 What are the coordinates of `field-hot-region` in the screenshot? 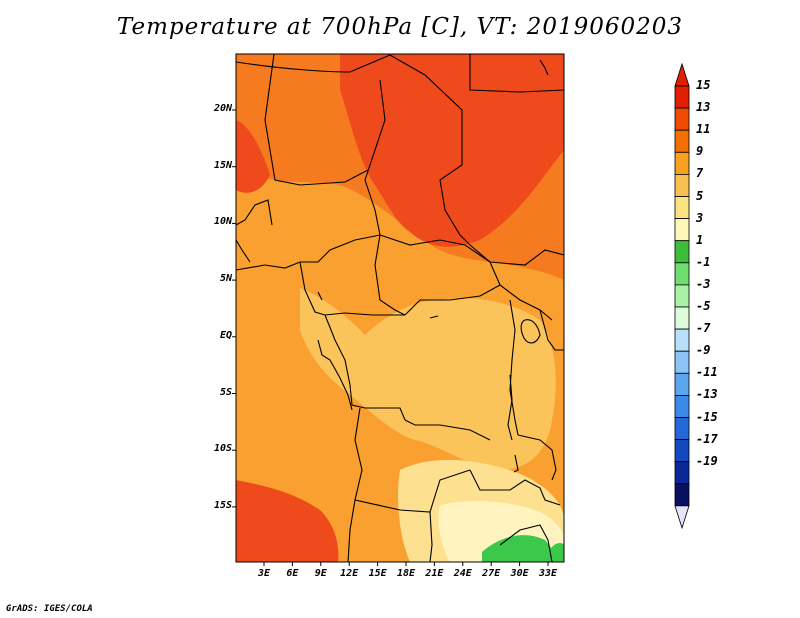 It's located at (452, 150).